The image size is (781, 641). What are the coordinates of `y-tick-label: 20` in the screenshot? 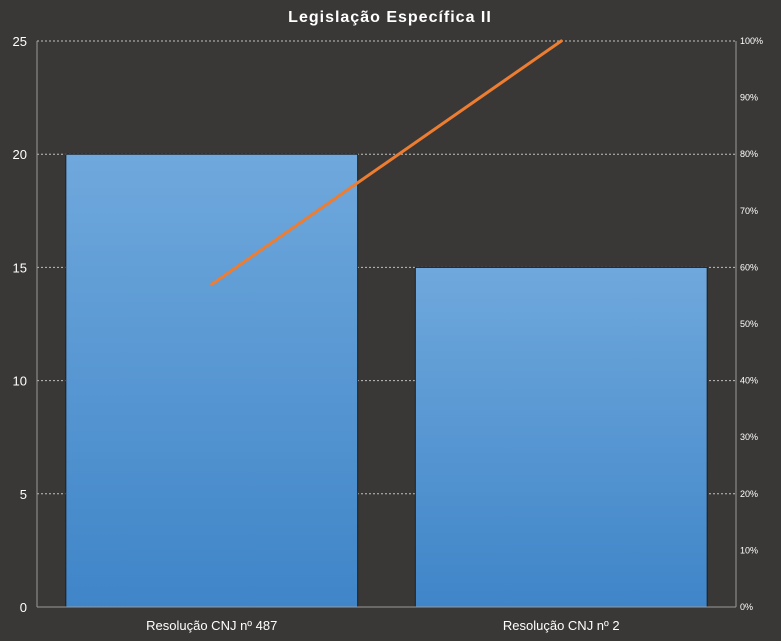 It's located at (20, 154).